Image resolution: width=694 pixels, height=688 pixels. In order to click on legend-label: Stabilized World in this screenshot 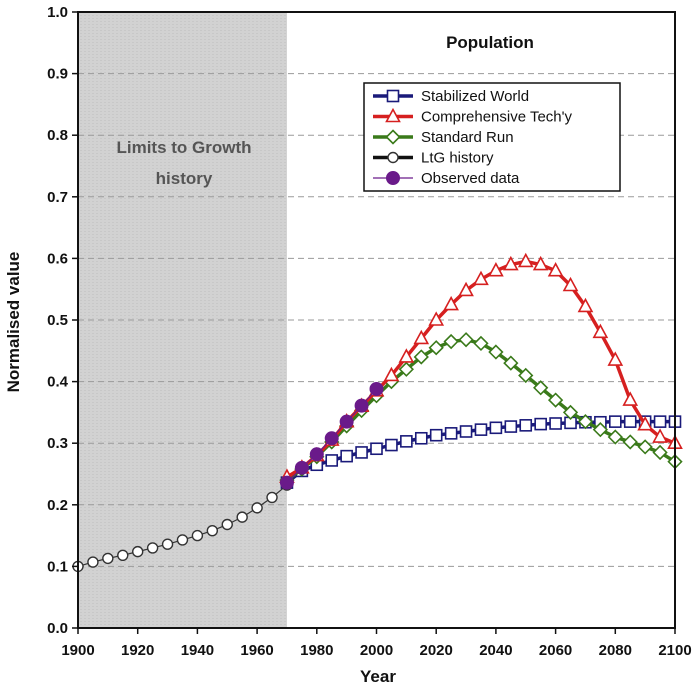, I will do `click(475, 96)`.